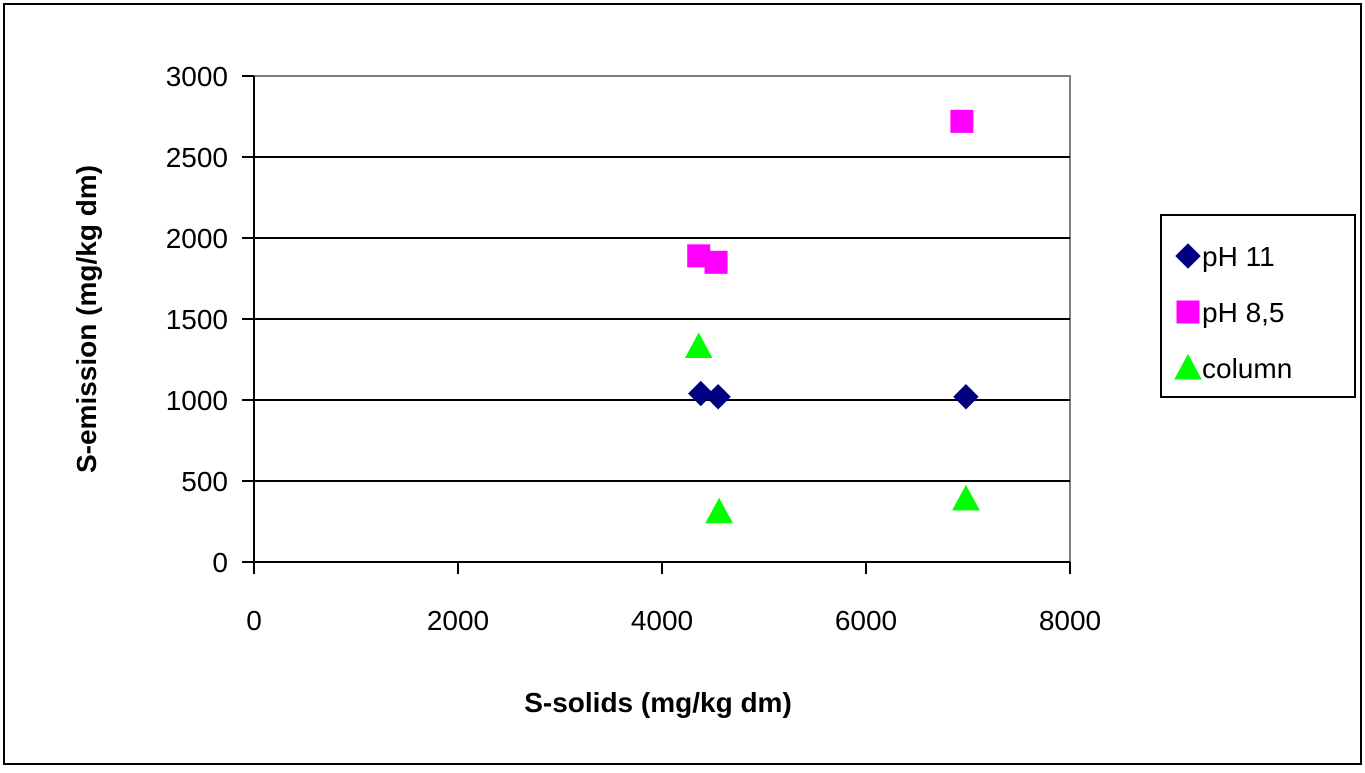  Describe the element at coordinates (1243, 312) in the screenshot. I see `legend-label: pH 8,5` at that location.